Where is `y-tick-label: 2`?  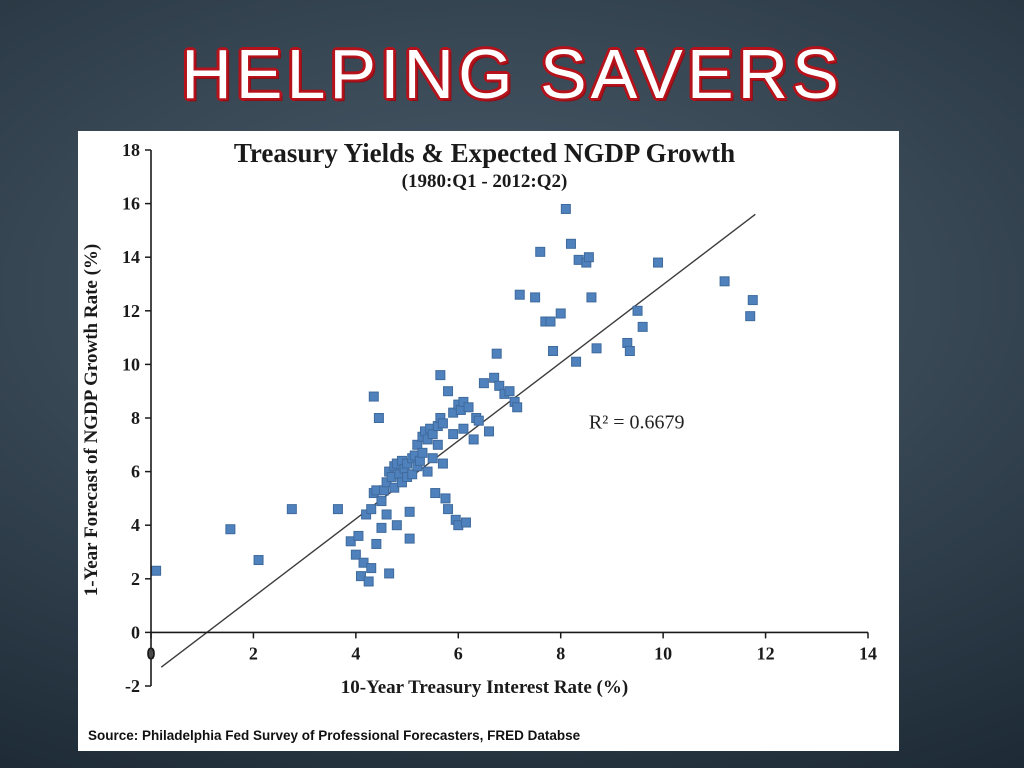 y-tick-label: 2 is located at coordinates (135, 579).